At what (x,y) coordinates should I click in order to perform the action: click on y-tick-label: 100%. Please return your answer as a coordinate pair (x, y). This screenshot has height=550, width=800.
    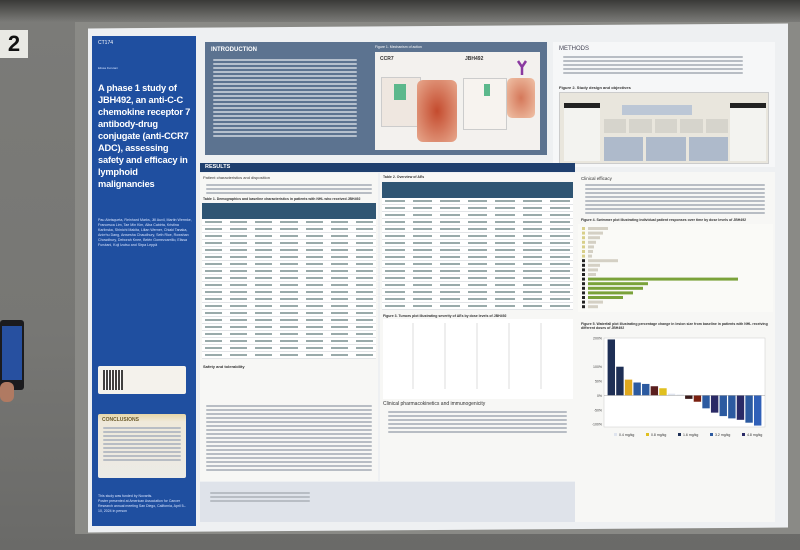
    Looking at the image, I should click on (597, 367).